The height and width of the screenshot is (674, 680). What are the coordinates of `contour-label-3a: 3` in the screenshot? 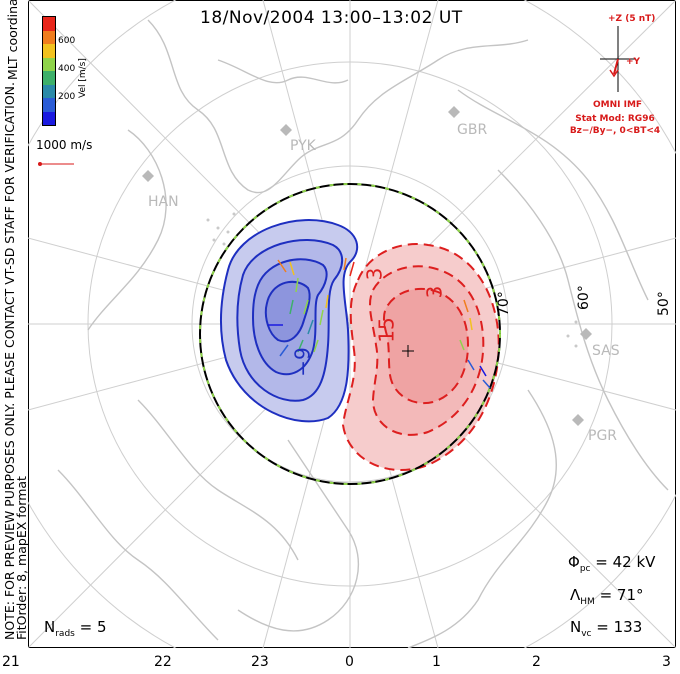 It's located at (374, 274).